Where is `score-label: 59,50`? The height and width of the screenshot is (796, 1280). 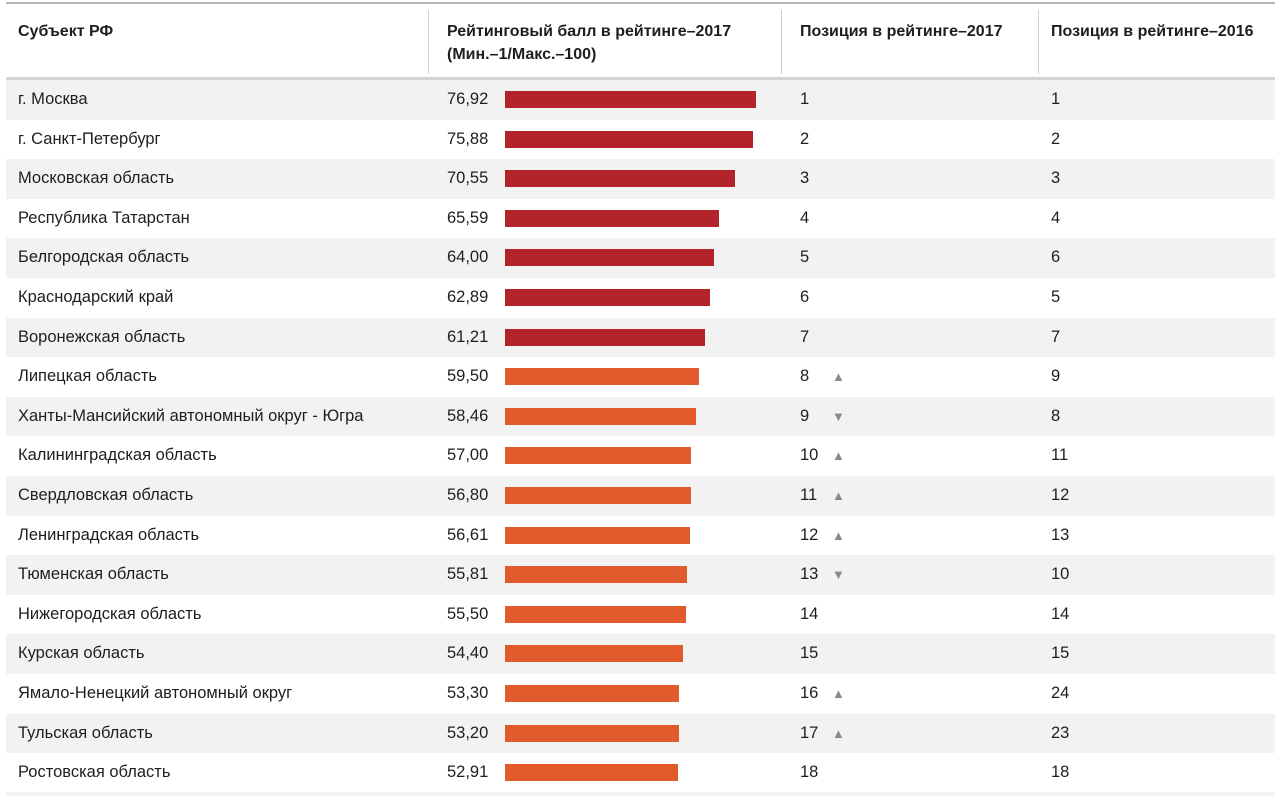
score-label: 59,50 is located at coordinates (468, 376).